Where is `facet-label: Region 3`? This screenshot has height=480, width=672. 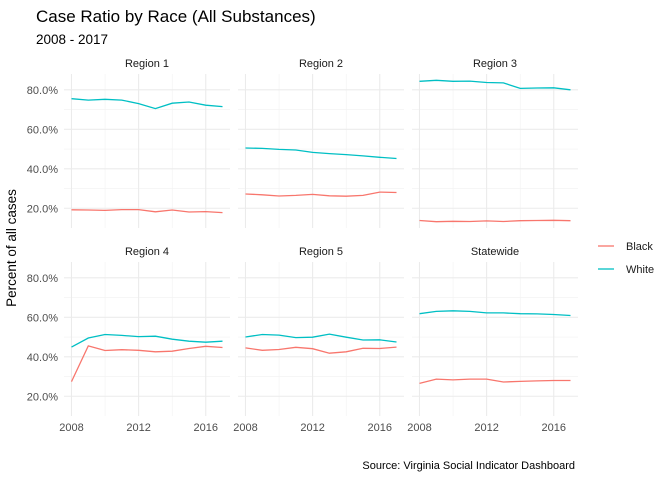
facet-label: Region 3 is located at coordinates (495, 64).